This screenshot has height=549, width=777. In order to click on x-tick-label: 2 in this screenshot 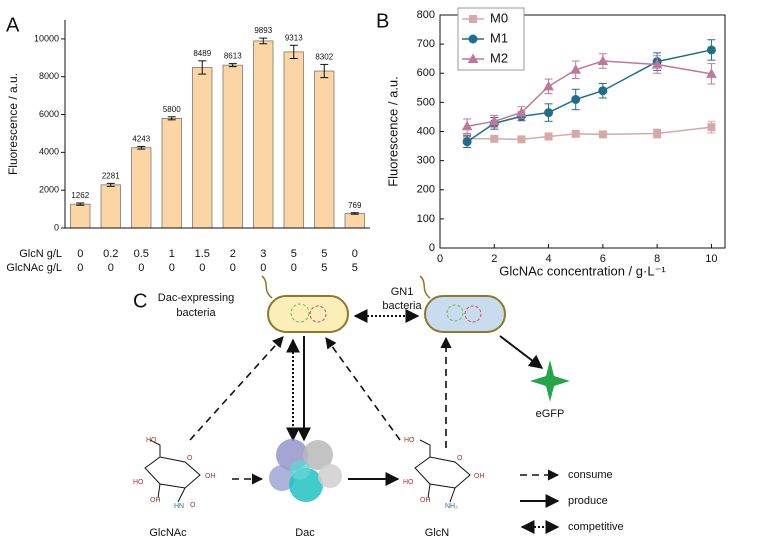, I will do `click(233, 254)`.